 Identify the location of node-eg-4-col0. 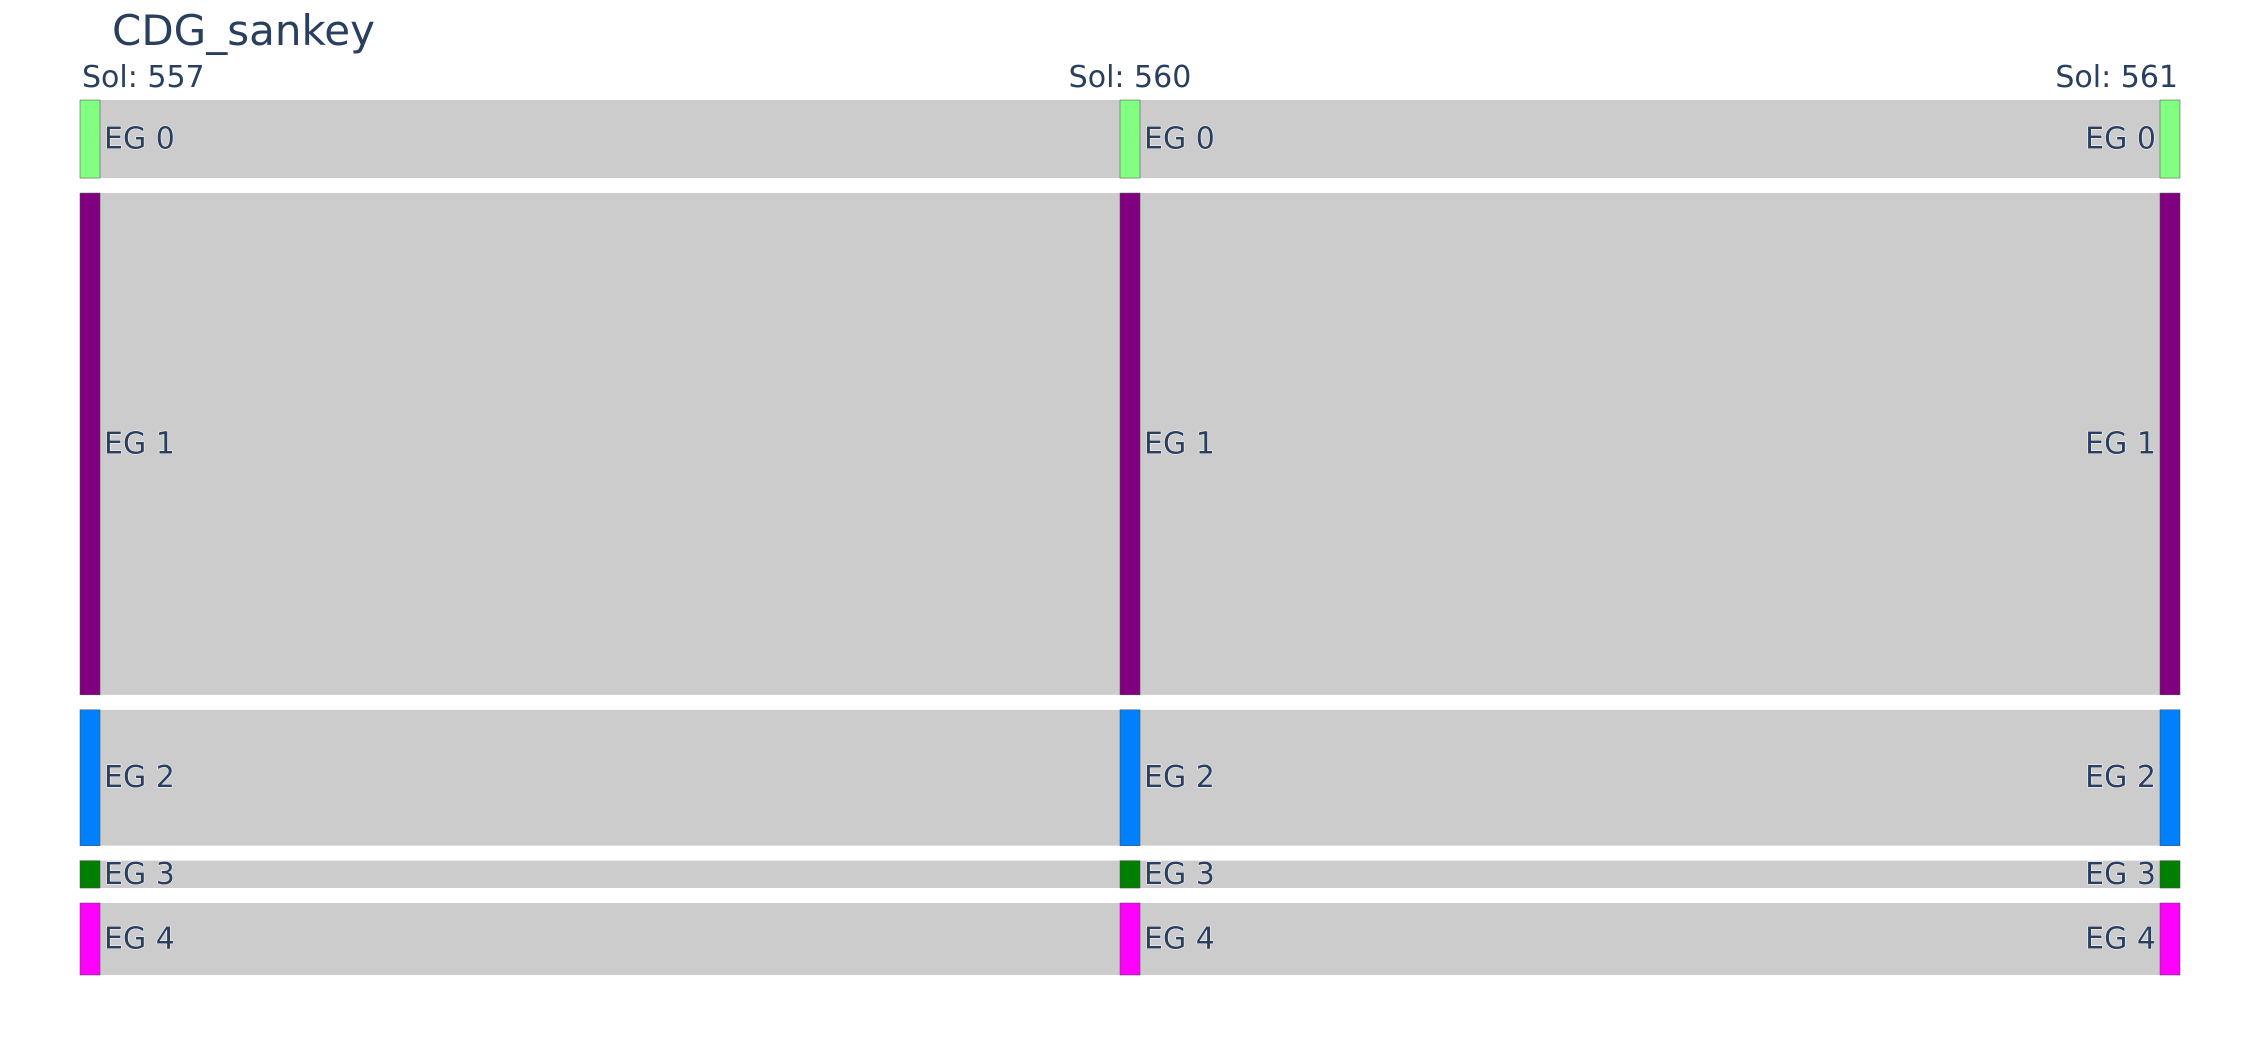
(90, 939).